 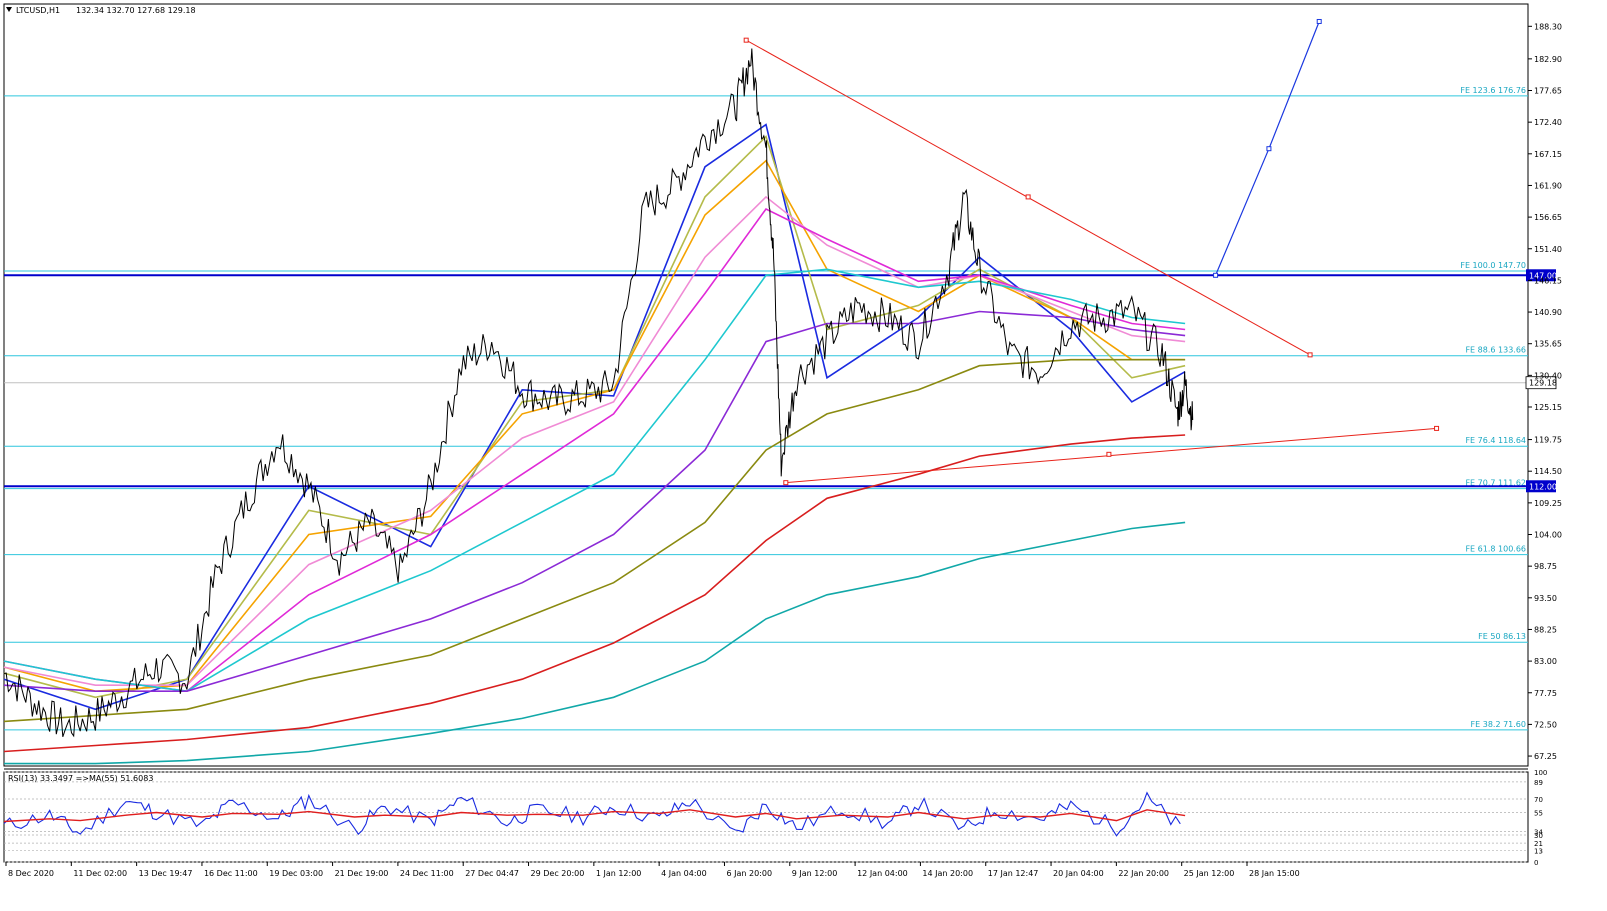 What do you see at coordinates (1548, 217) in the screenshot?
I see `price-tick-label: 156.65` at bounding box center [1548, 217].